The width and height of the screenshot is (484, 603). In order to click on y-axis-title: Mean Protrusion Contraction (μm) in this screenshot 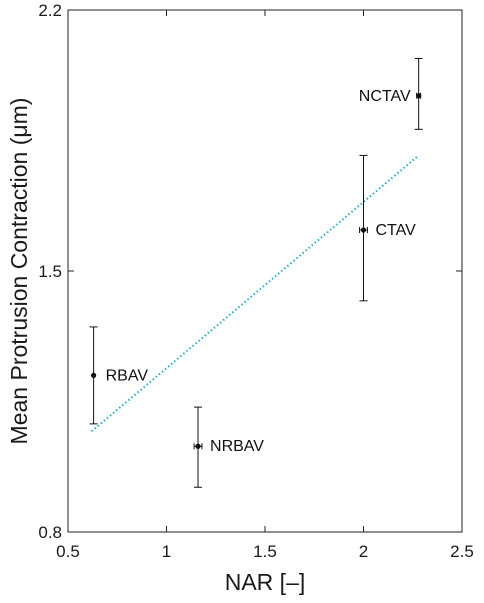, I will do `click(19, 271)`.